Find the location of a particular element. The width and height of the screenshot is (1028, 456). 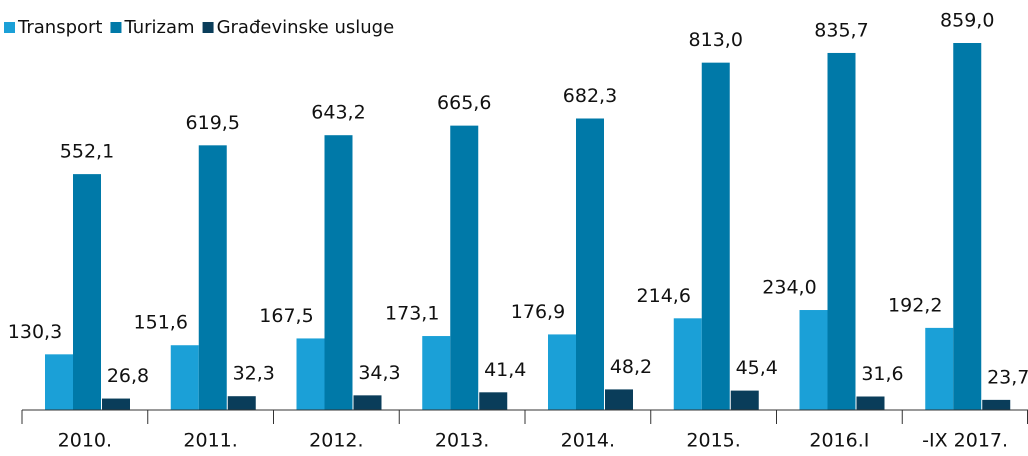

value-label: 23,7 is located at coordinates (1007, 377).